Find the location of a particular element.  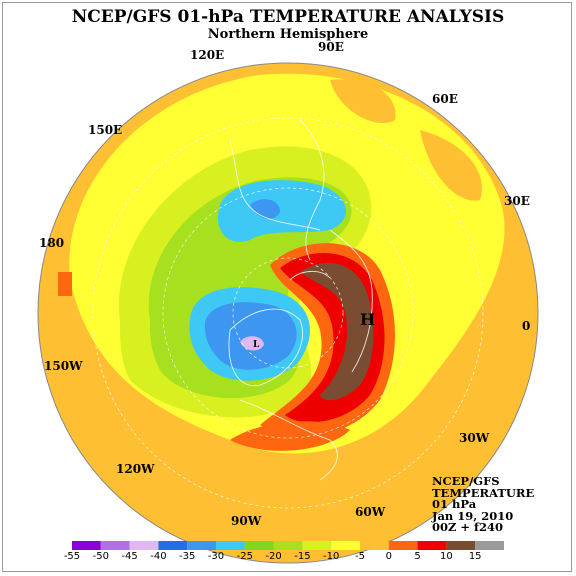

lon-label-120e: 120E is located at coordinates (207, 55).